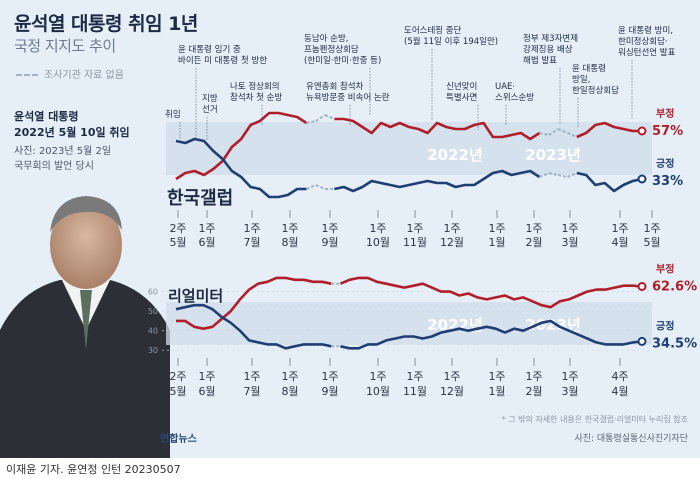  I want to click on series-name-label: 긍정, so click(665, 325).